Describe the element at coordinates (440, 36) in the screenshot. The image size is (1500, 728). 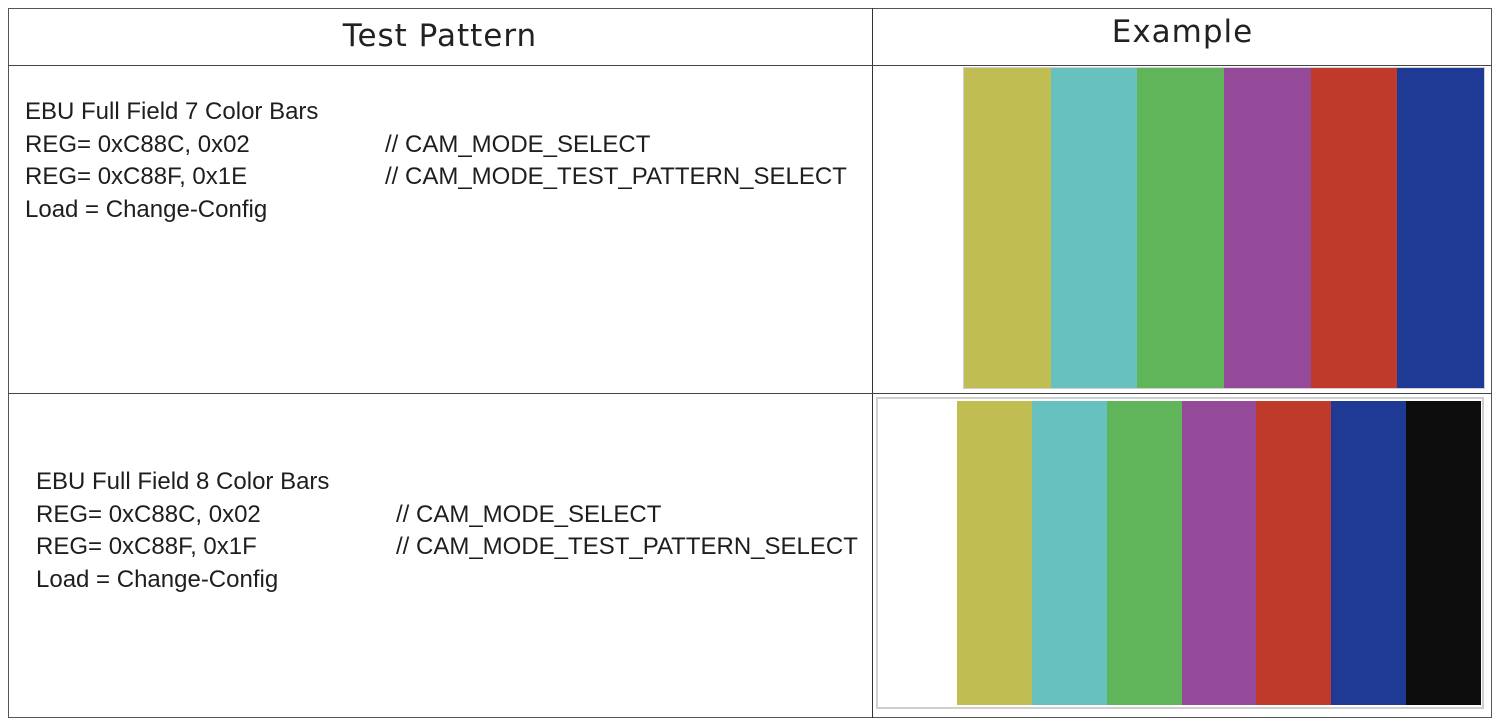
I see `header-test-pattern: Test Pattern` at that location.